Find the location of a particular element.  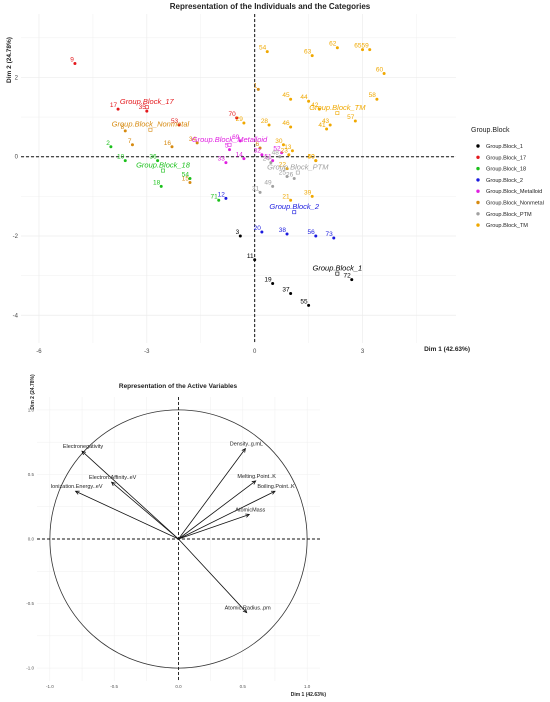

y-tick-label: 1.0 is located at coordinates (31, 409).